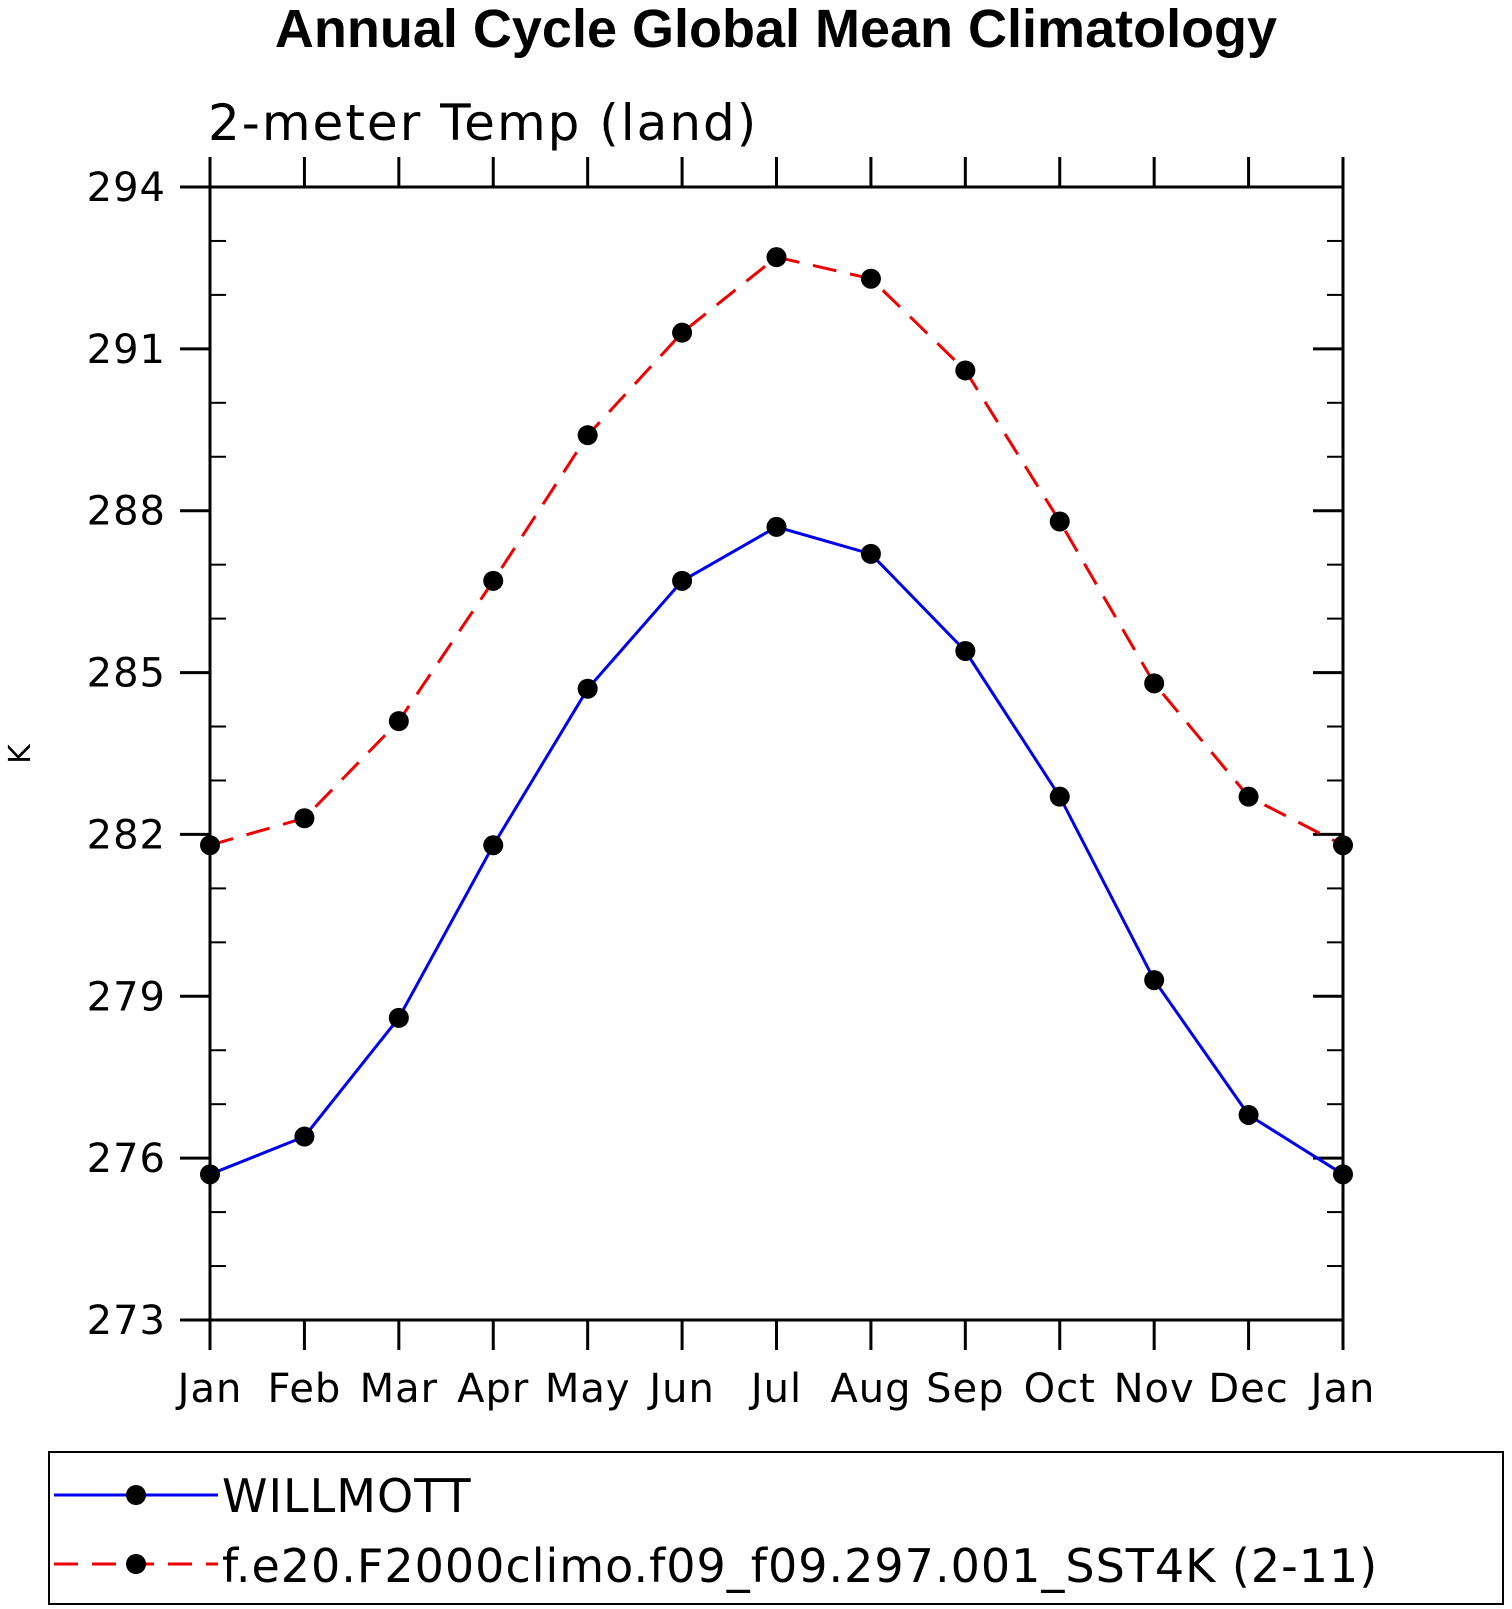 The width and height of the screenshot is (1512, 1609). Describe the element at coordinates (1060, 1389) in the screenshot. I see `x-tick-label: Oct` at that location.